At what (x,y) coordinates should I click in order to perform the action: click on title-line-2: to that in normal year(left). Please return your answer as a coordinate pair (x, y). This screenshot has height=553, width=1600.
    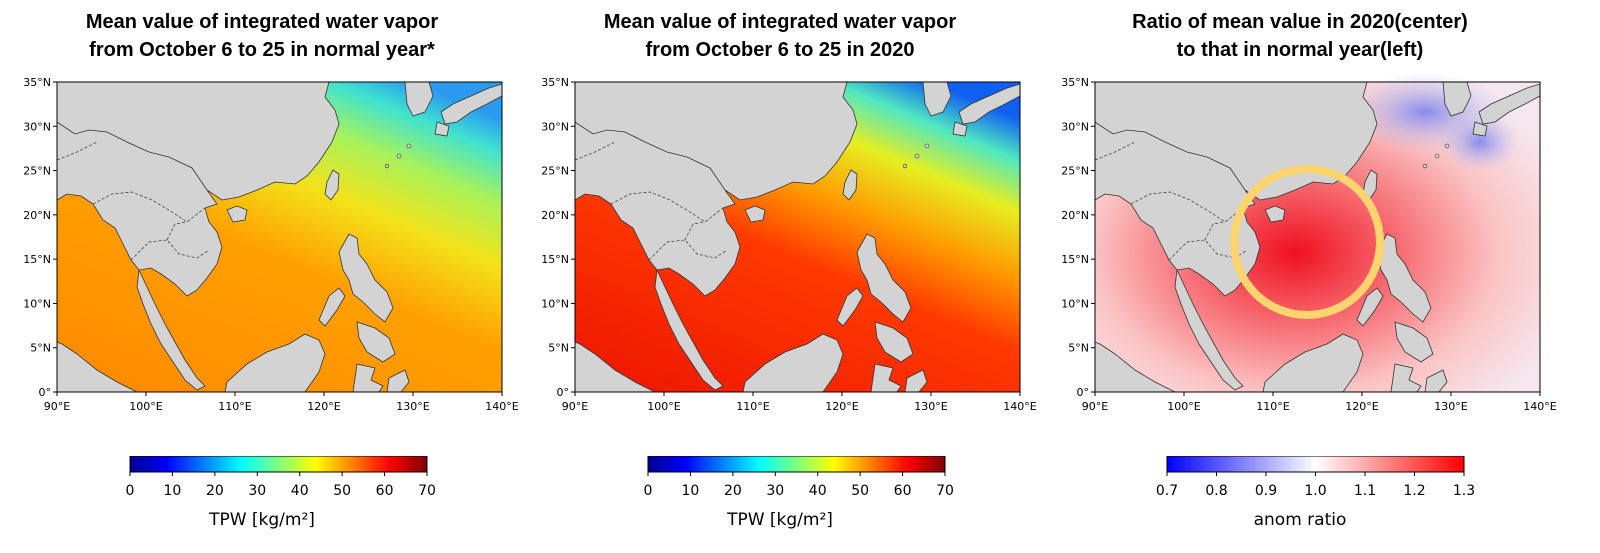
    Looking at the image, I should click on (1300, 50).